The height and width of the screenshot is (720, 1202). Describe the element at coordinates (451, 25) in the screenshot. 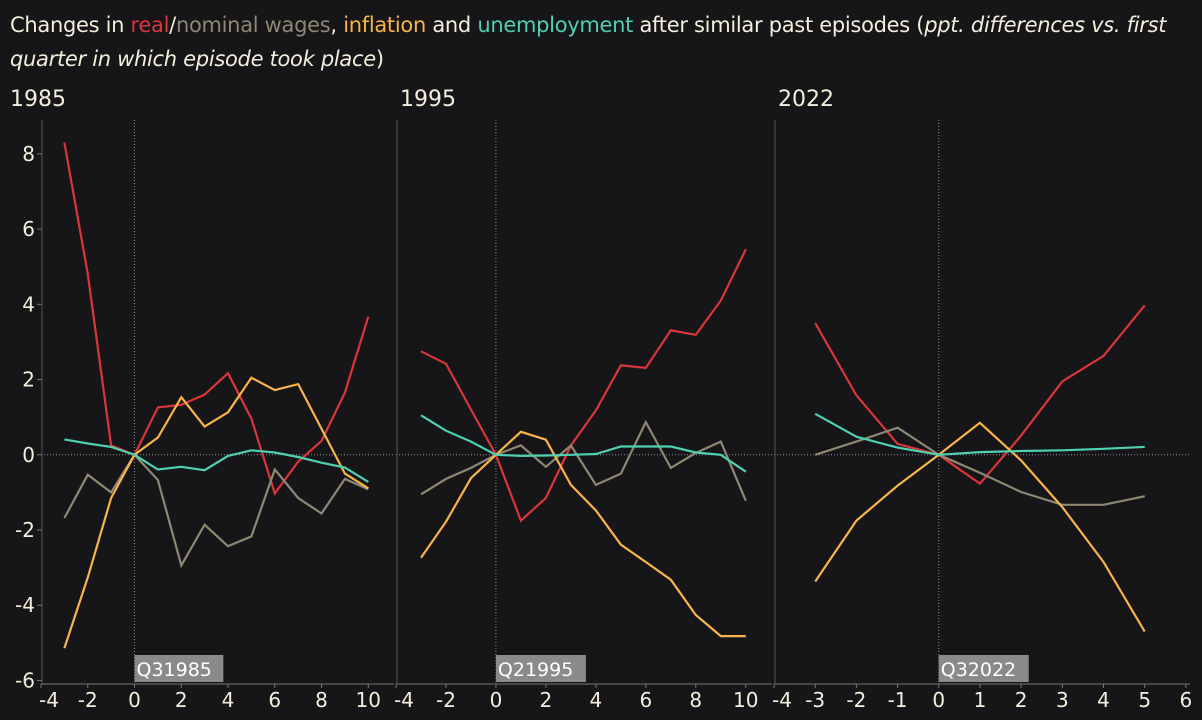

I see `title-text: and` at that location.